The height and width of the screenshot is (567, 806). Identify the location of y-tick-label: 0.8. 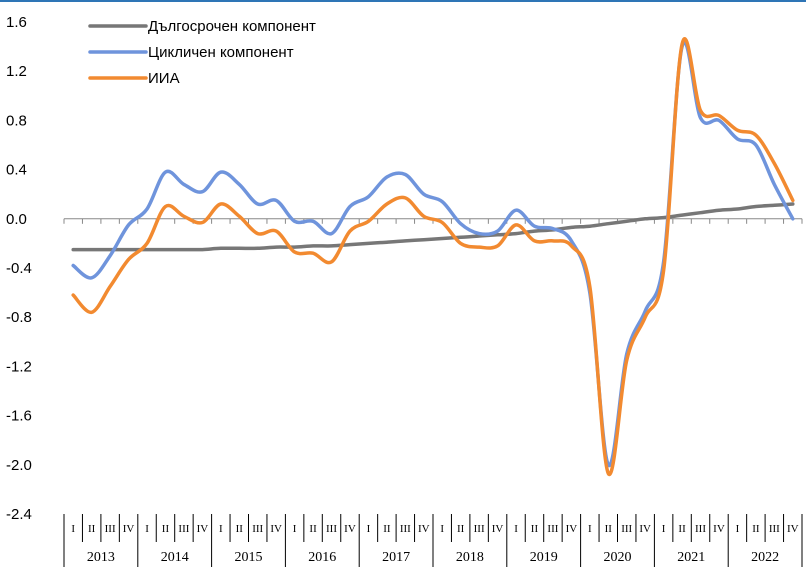
(16, 120).